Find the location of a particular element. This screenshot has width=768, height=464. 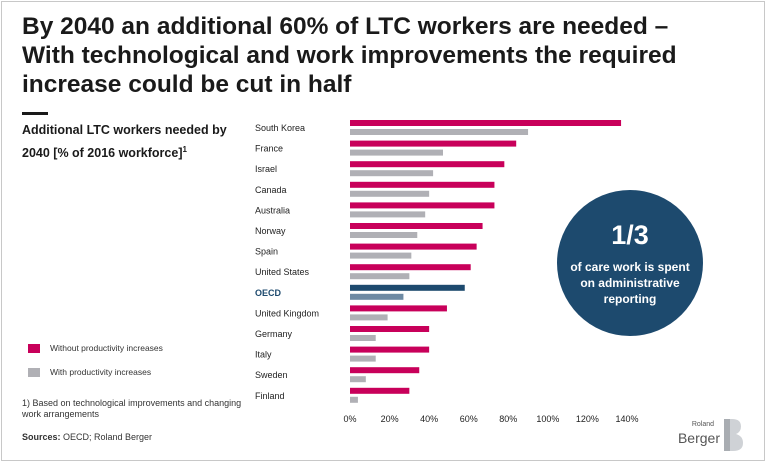

category-label: Finland is located at coordinates (270, 396).